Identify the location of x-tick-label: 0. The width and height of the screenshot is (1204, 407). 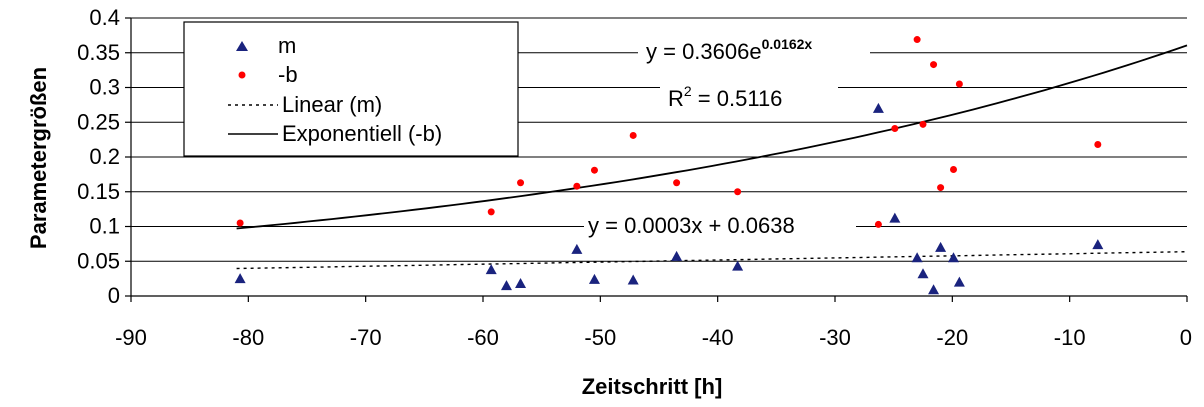
(1186, 337).